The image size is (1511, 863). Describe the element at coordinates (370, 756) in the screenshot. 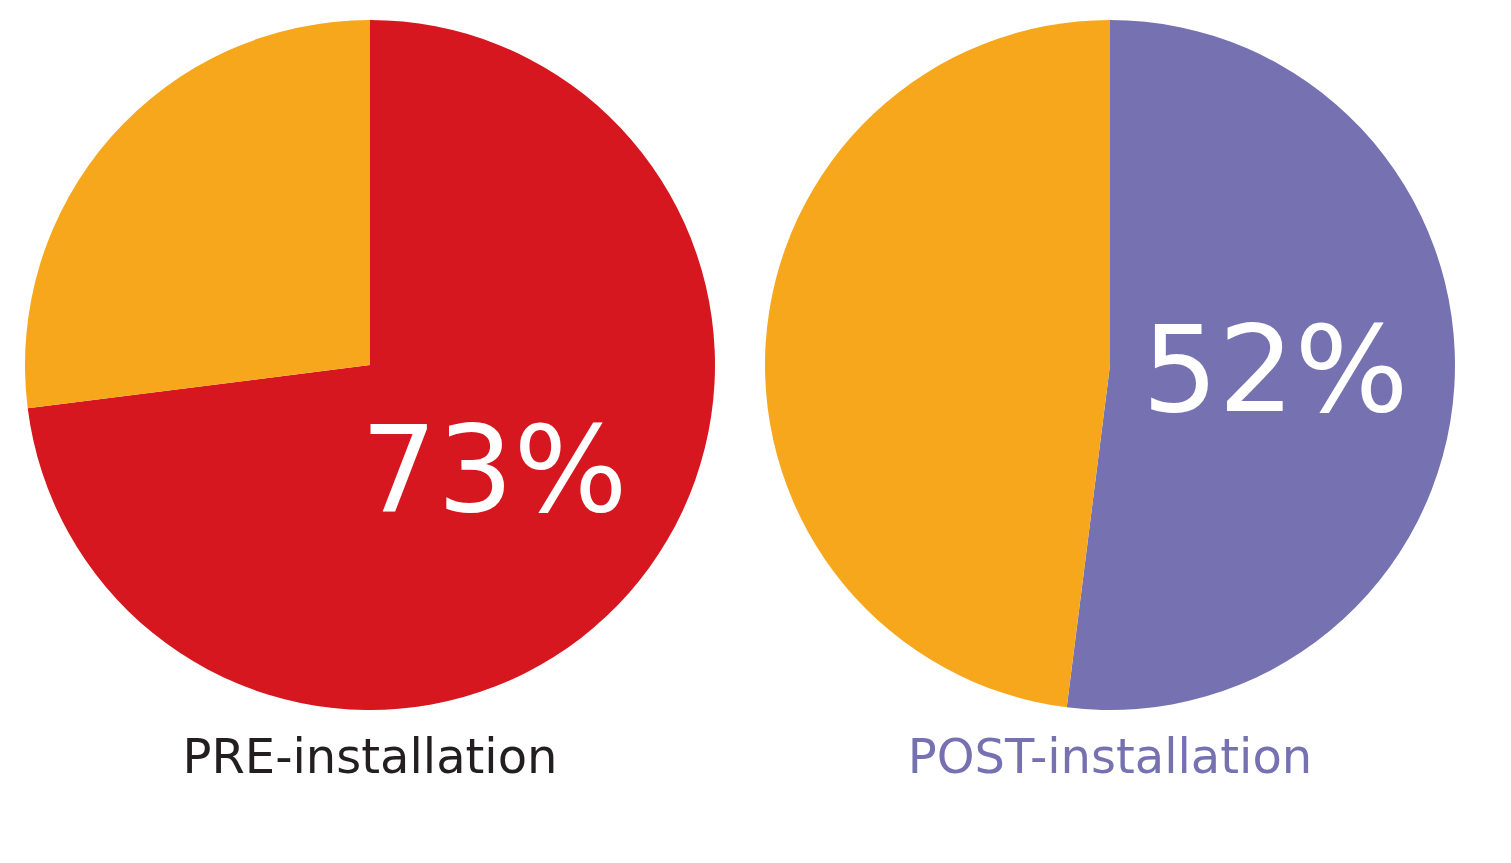

I see `text: PRE-installation` at that location.